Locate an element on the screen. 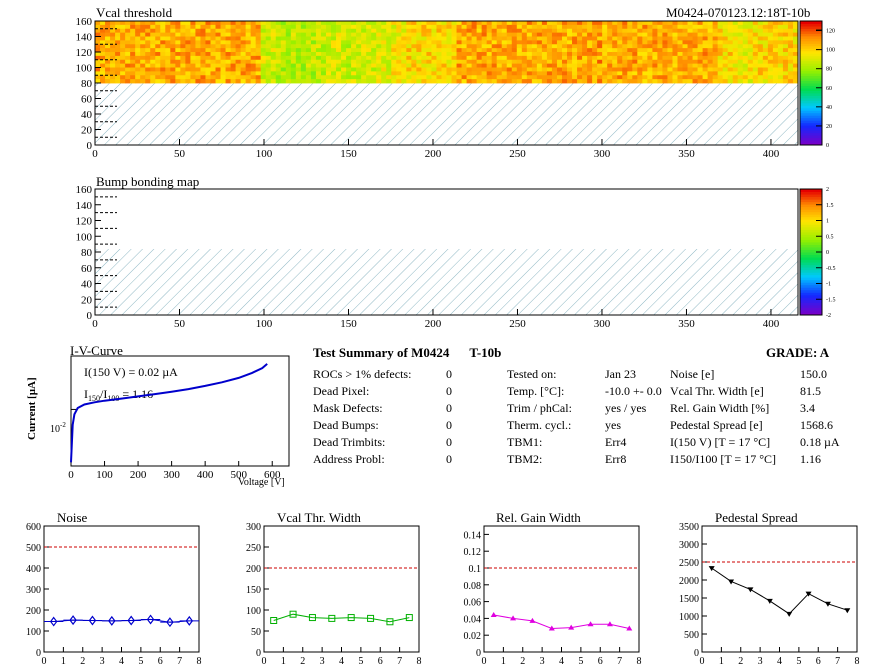 This screenshot has width=896, height=672. y-tick-label: 0 is located at coordinates (38, 653).